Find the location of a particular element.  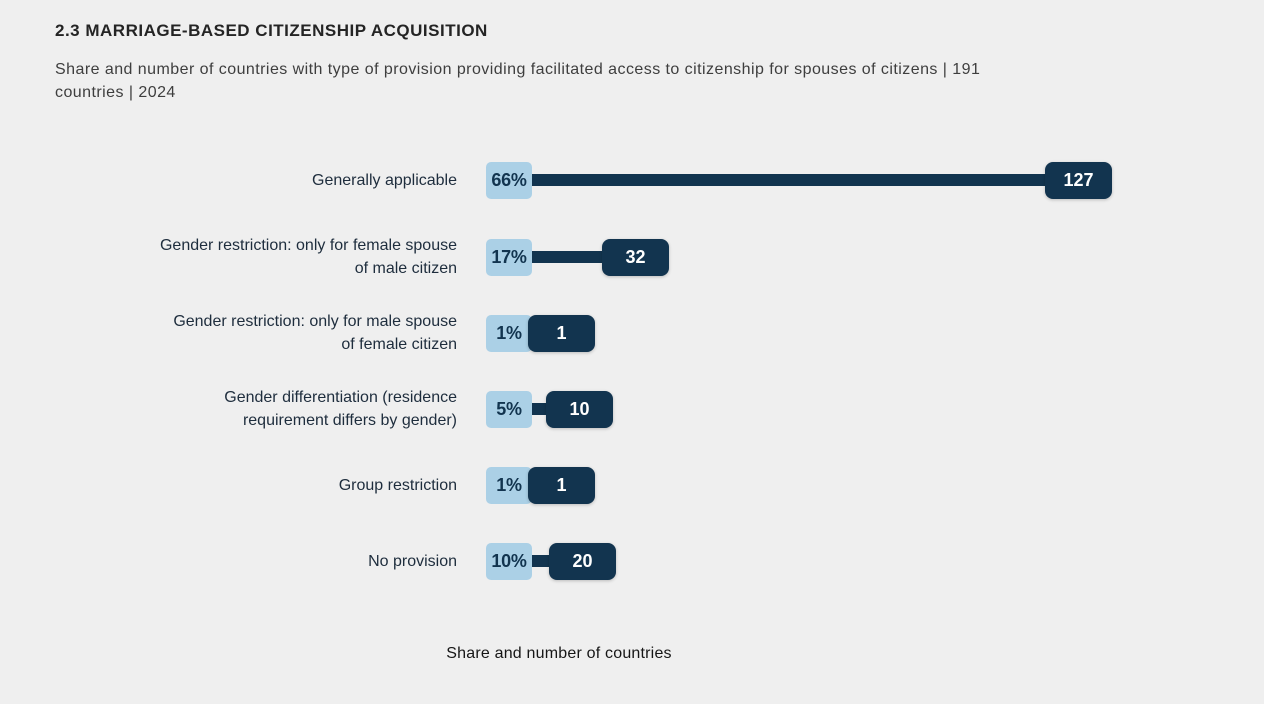

x-axis-label: Share and number of countries is located at coordinates (559, 653).